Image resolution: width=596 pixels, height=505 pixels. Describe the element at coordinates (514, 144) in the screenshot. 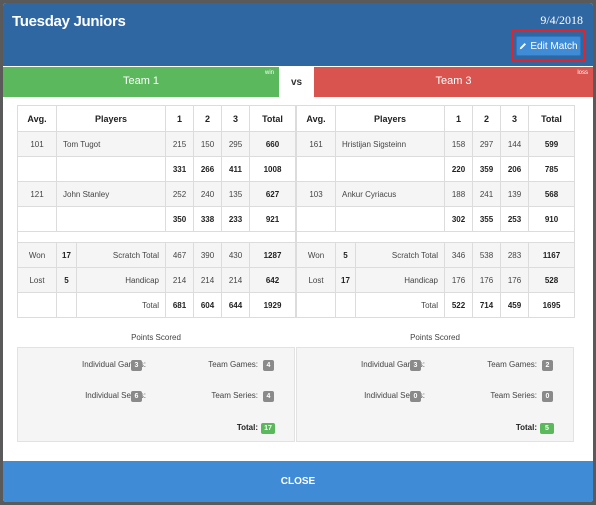

I see `game-score: 144` at that location.